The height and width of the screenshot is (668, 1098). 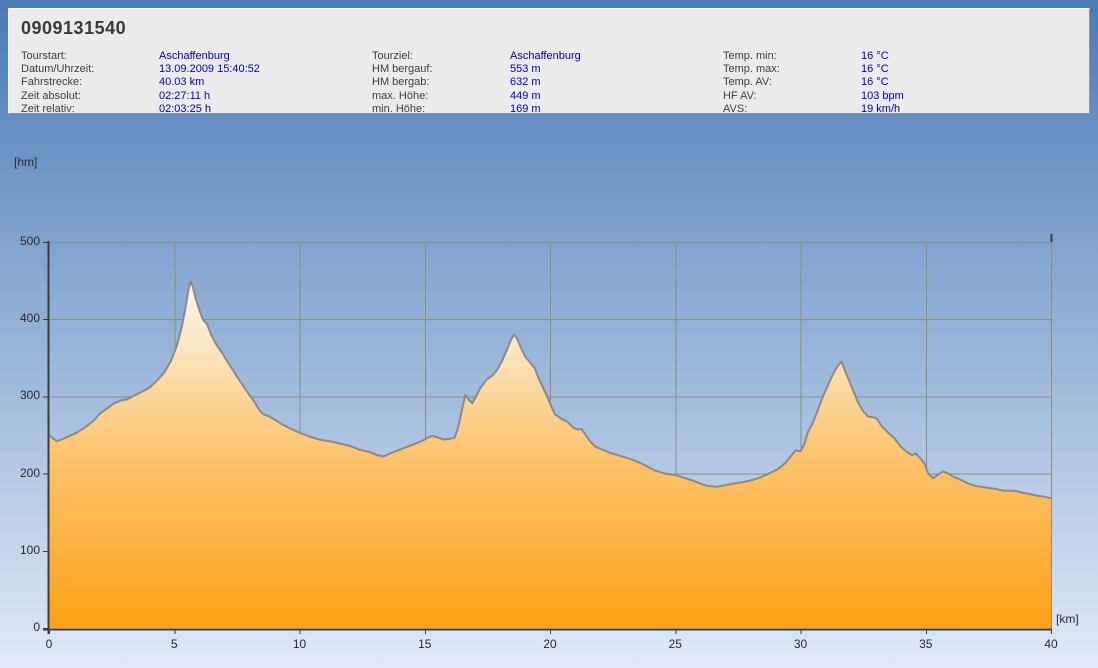 I want to click on x-axis-unit-label: [km], so click(x=1067, y=619).